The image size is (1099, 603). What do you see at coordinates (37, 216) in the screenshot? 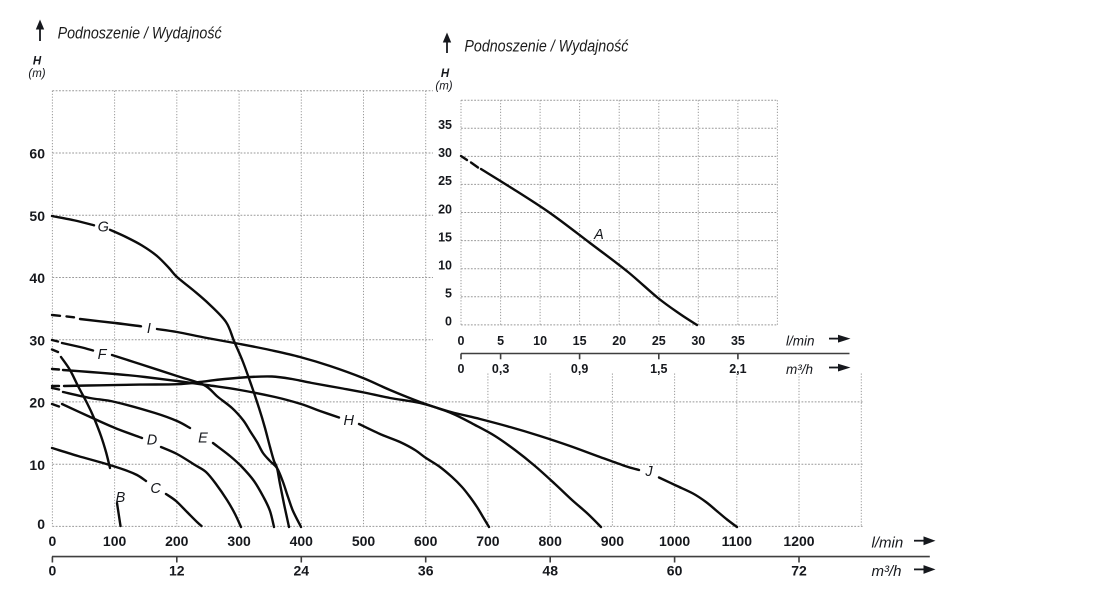
I see `svg-text: 50` at bounding box center [37, 216].